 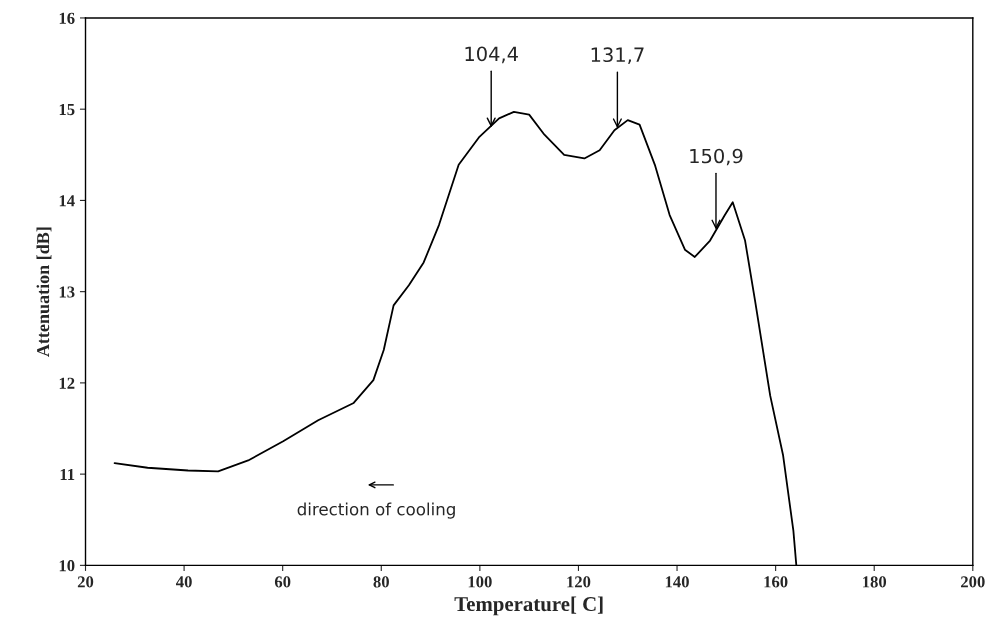 I want to click on x-tick-label: 120, so click(x=579, y=582).